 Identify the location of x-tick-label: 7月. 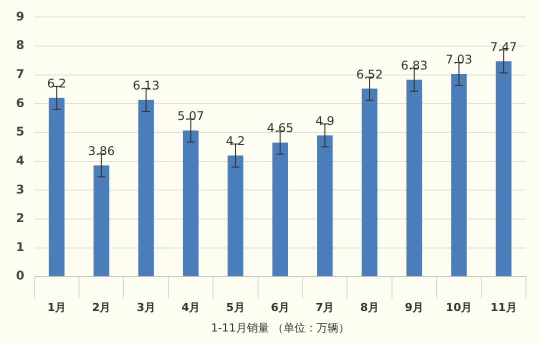
(325, 307).